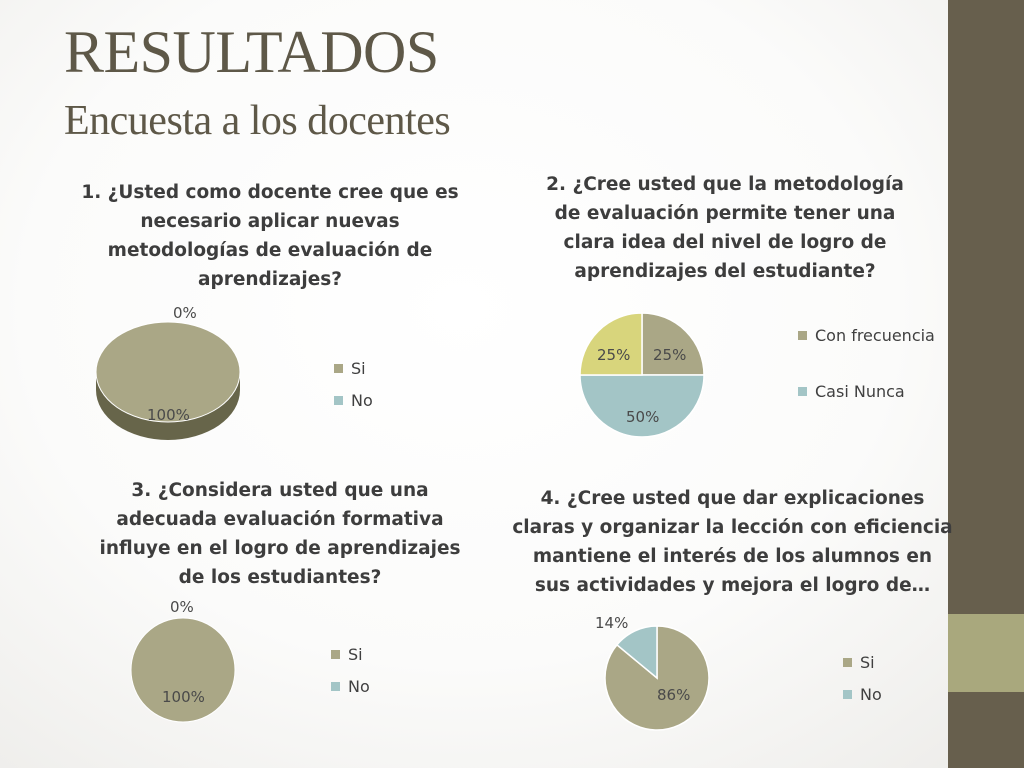  Describe the element at coordinates (725, 271) in the screenshot. I see `chart-2-title-line: aprendizajes del estudiante?` at that location.